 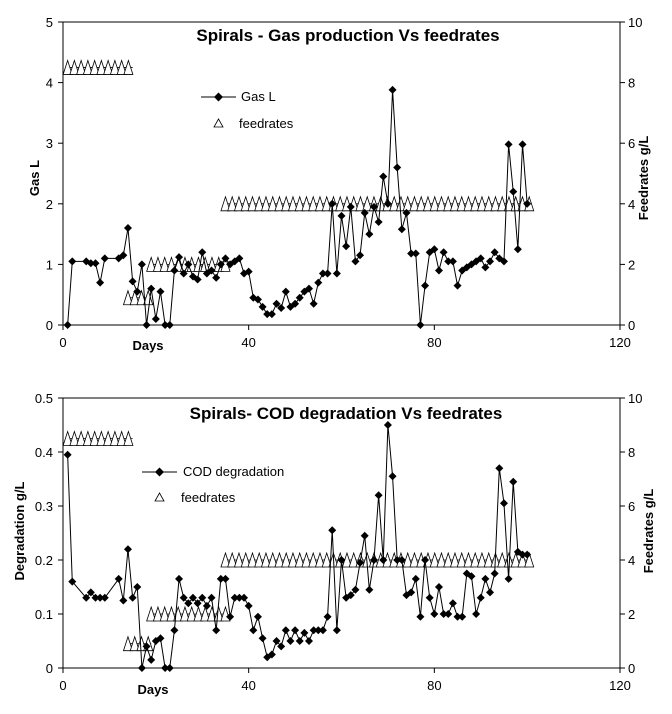 What do you see at coordinates (49, 264) in the screenshot?
I see `y-tick-label: 1` at bounding box center [49, 264].